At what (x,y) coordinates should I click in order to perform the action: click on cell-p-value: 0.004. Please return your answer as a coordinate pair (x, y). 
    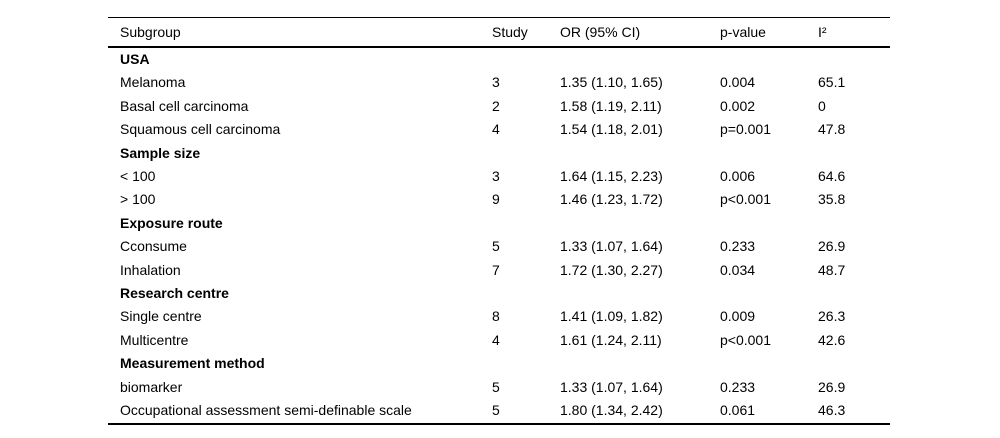
    Looking at the image, I should click on (738, 82).